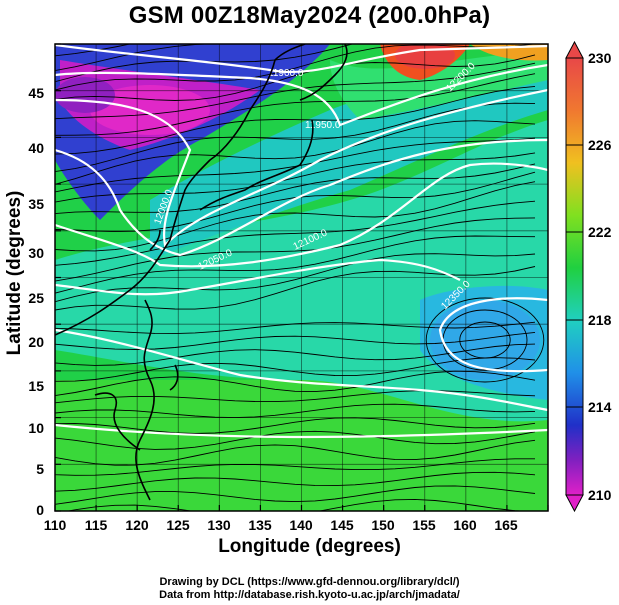  What do you see at coordinates (36, 428) in the screenshot?
I see `y-tick-label: 10` at bounding box center [36, 428].